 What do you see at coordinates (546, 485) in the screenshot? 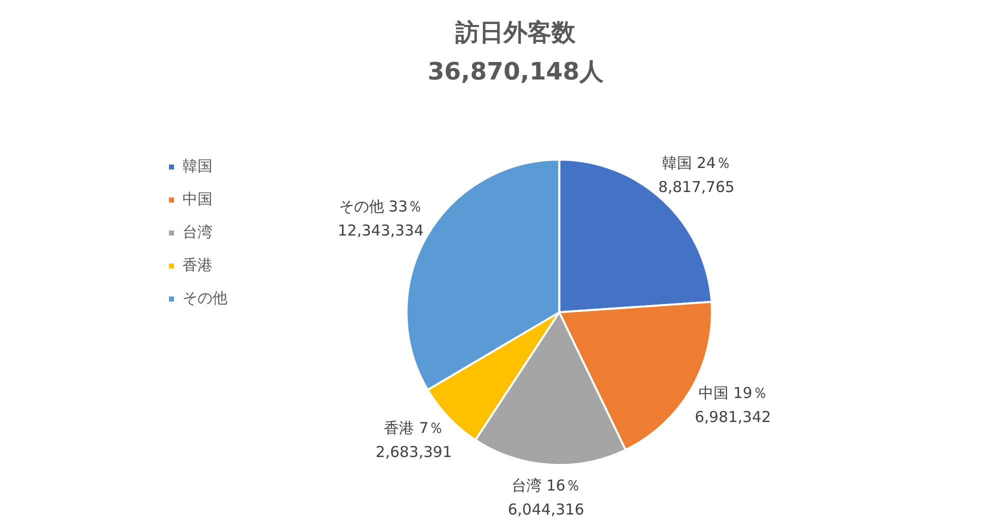
I see `category-label: 台湾 16％` at bounding box center [546, 485].